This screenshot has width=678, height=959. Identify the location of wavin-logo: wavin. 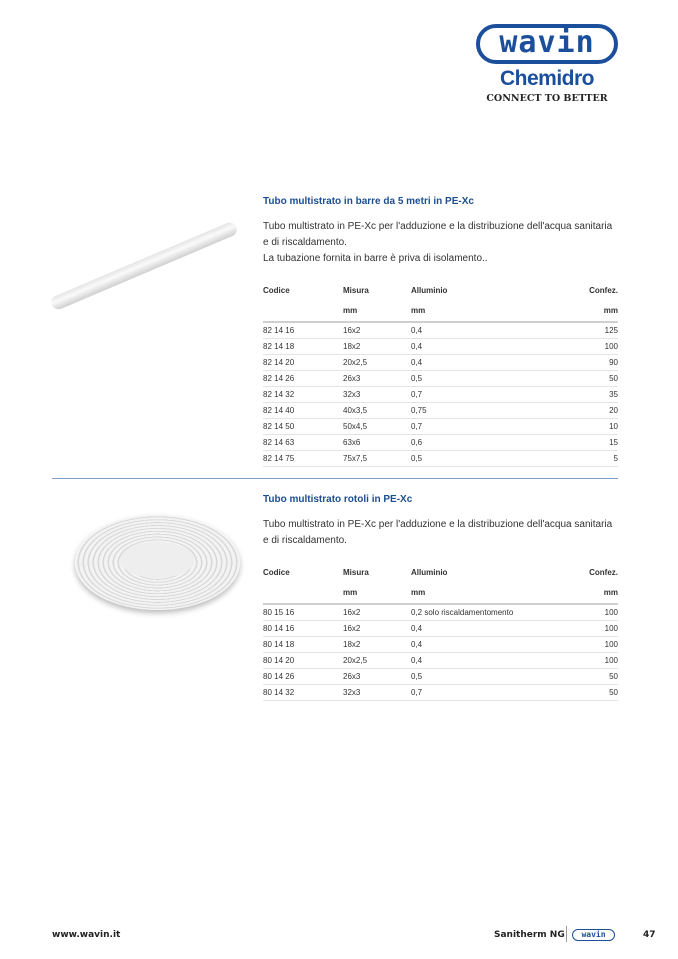
(547, 44).